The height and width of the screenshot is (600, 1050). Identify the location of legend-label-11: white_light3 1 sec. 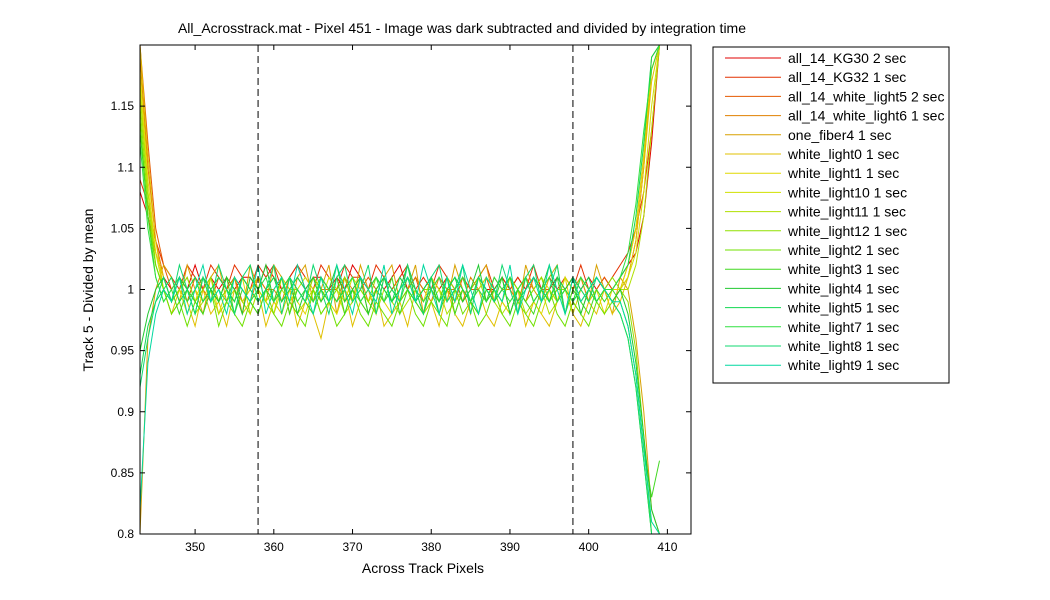
(843, 269).